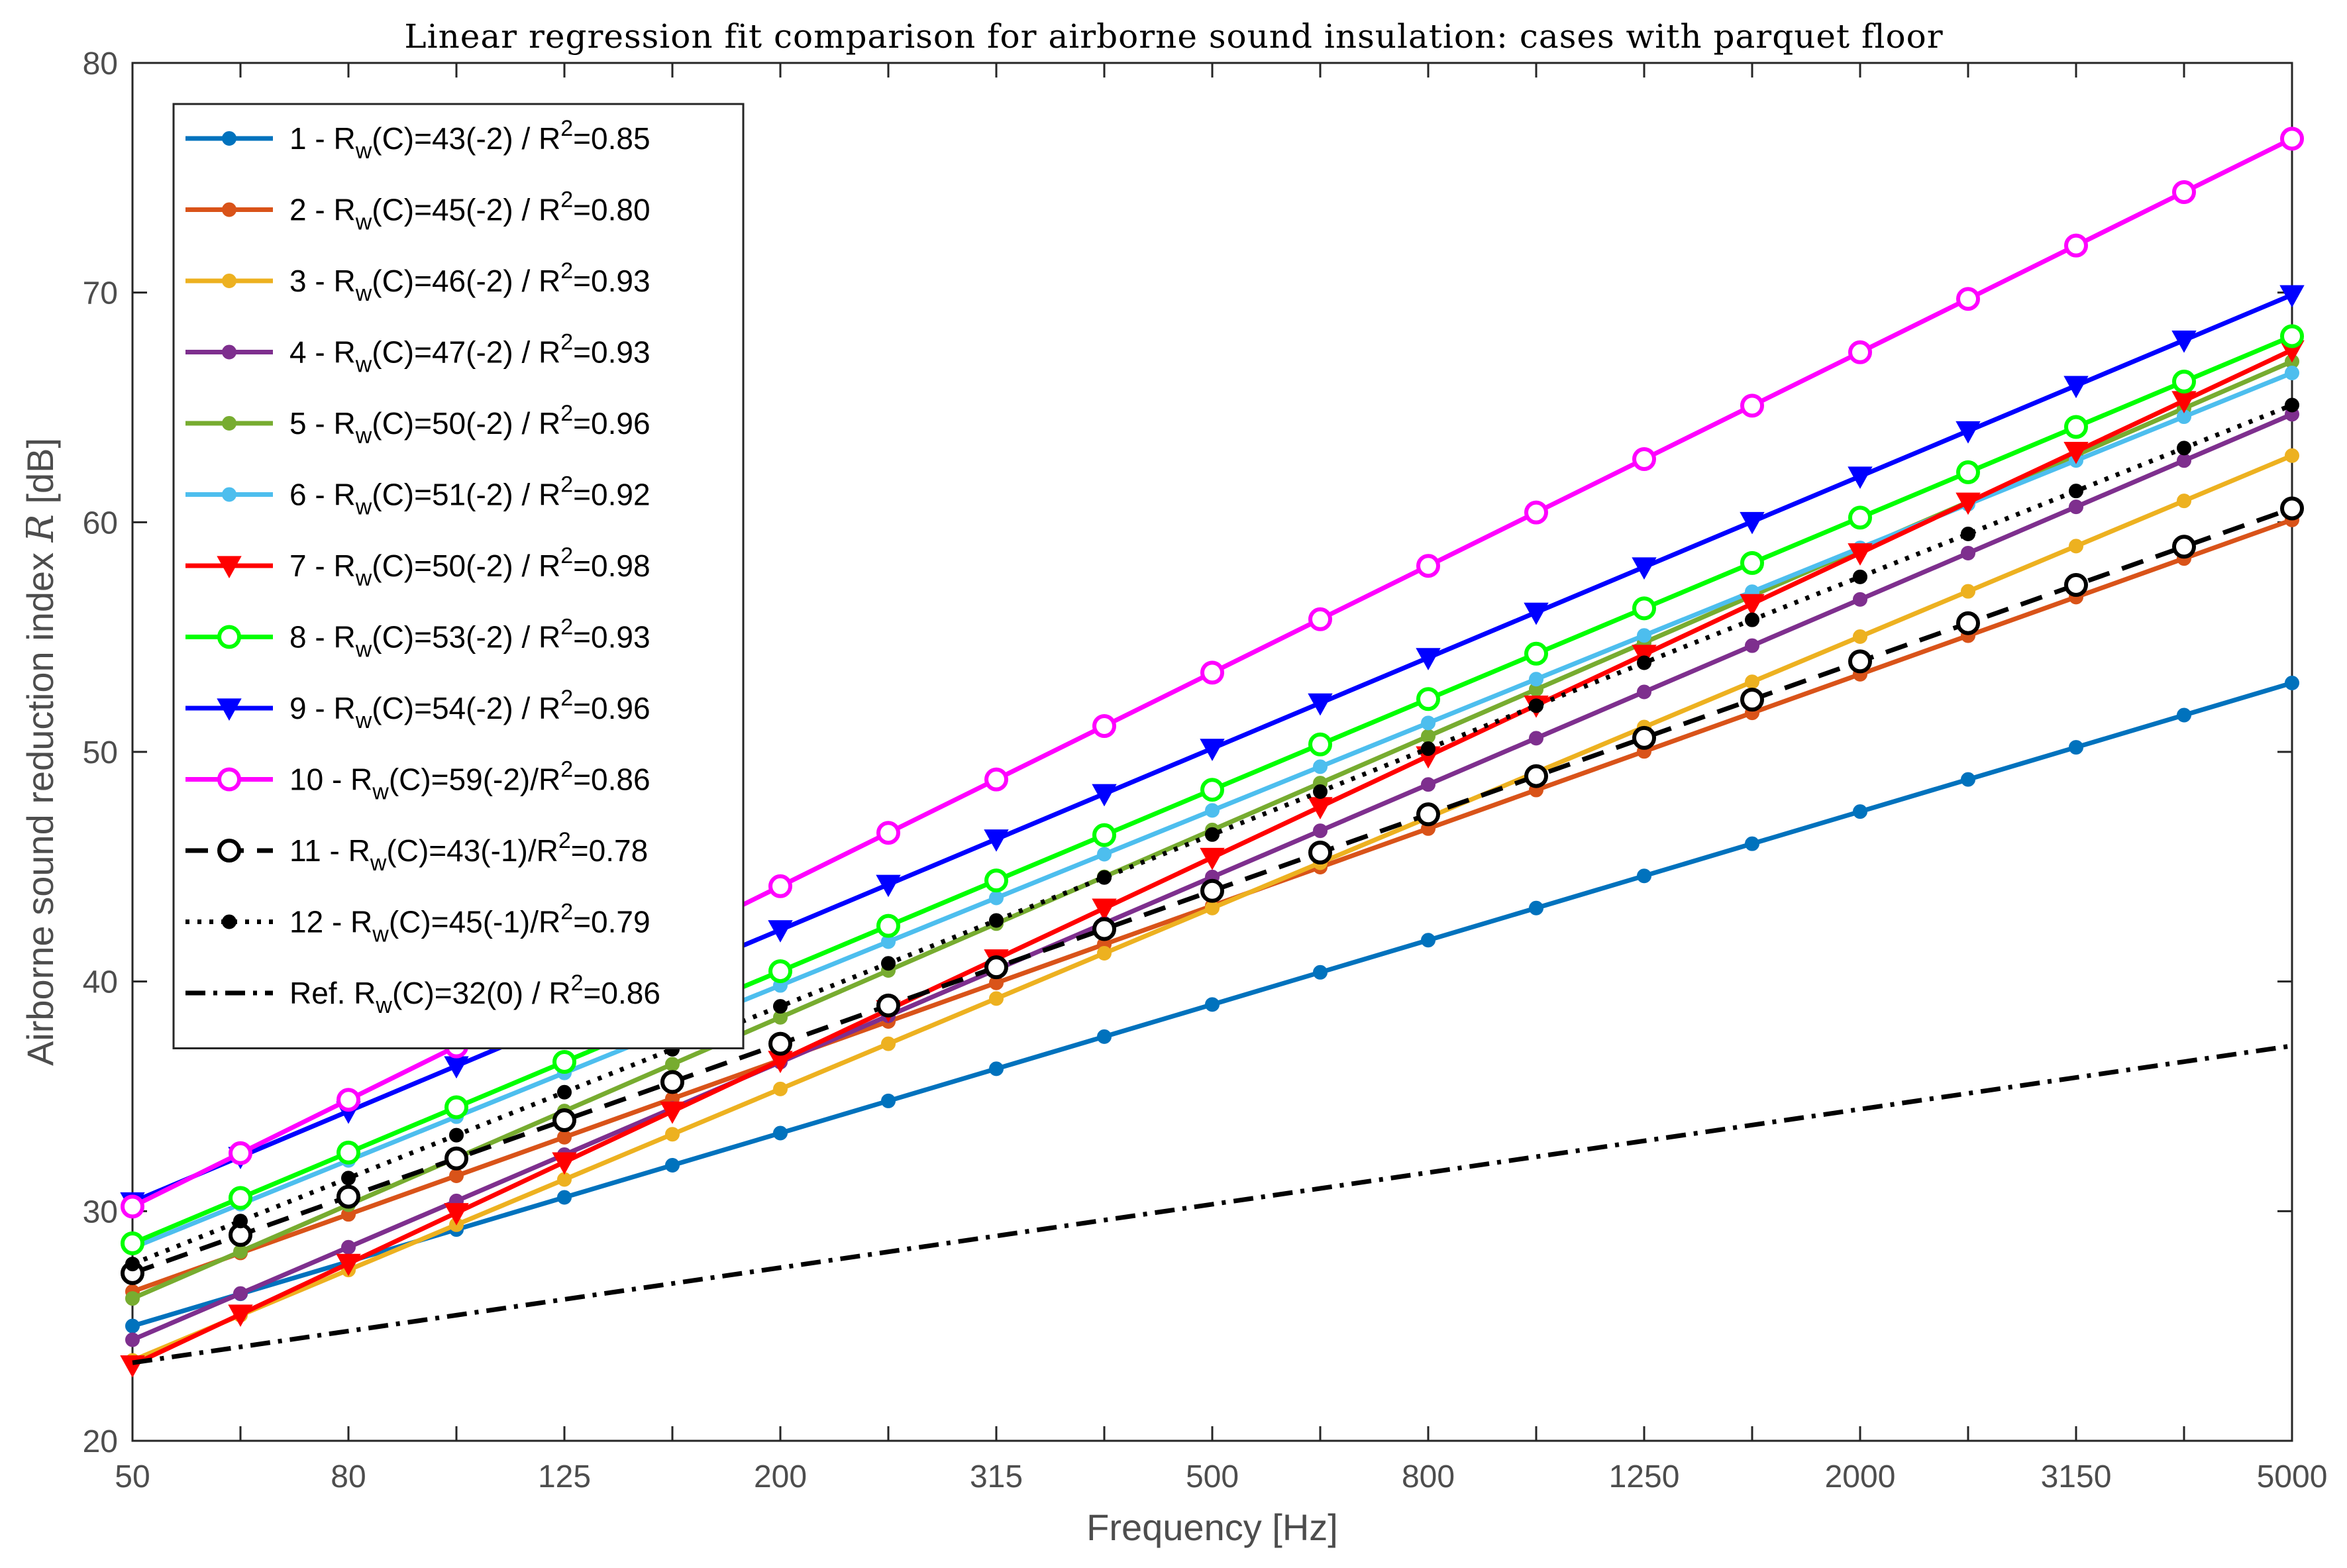 The image size is (2347, 1568). Describe the element at coordinates (322, 352) in the screenshot. I see `legend-label-text: 4 - R` at that location.